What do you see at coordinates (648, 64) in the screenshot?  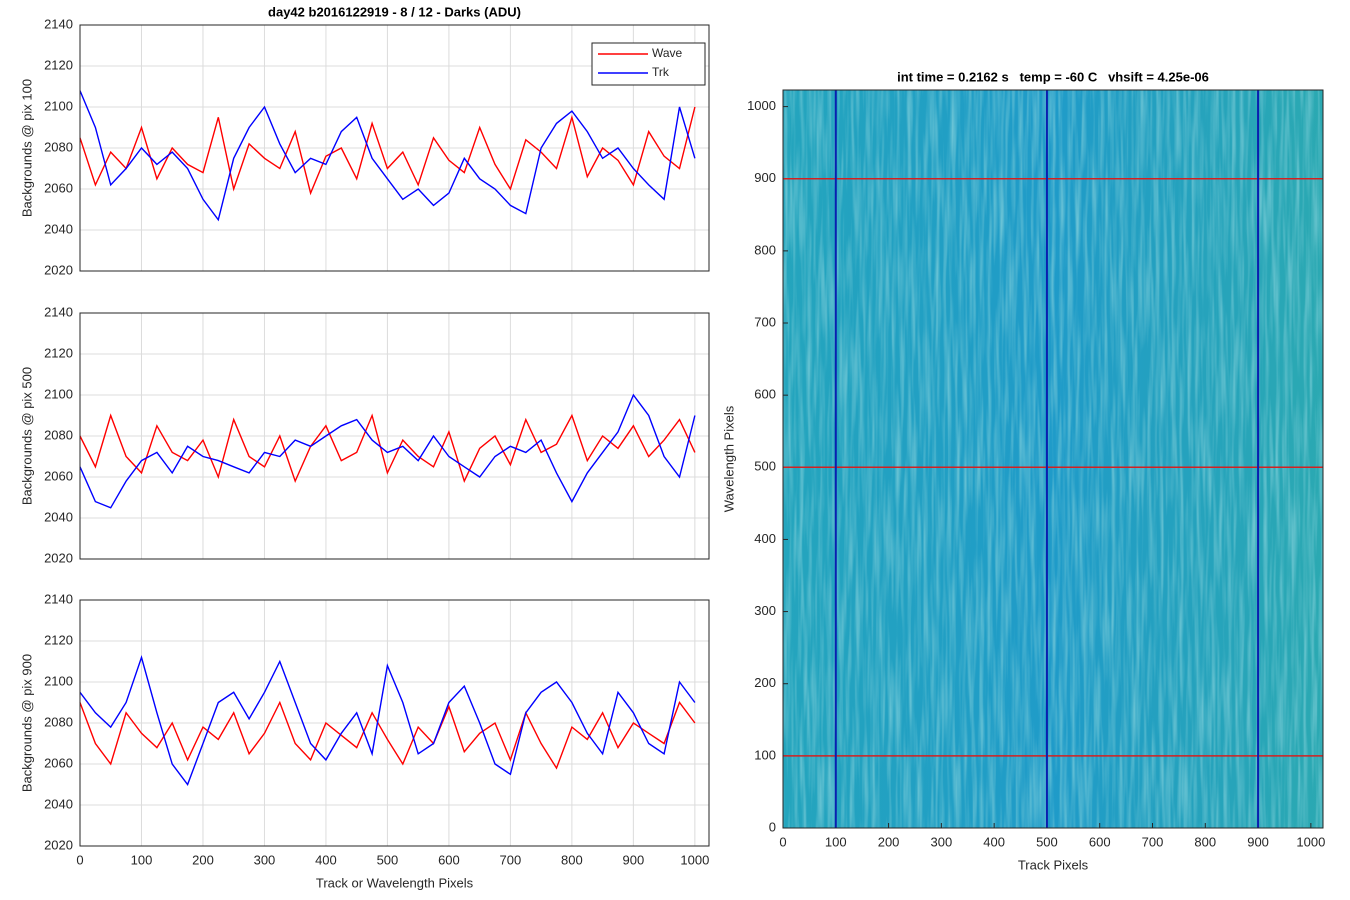 I see `legend-box` at bounding box center [648, 64].